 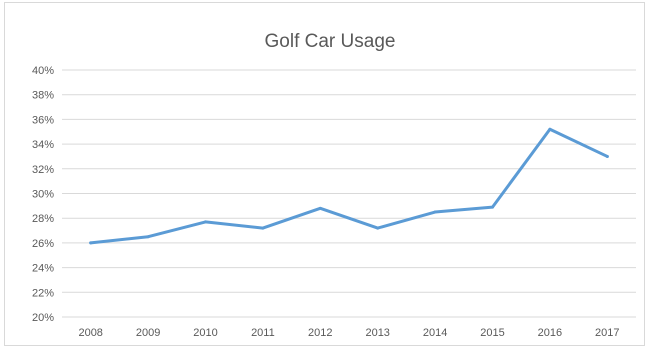 What do you see at coordinates (330, 41) in the screenshot?
I see `chart-title: Golf Car Usage` at bounding box center [330, 41].